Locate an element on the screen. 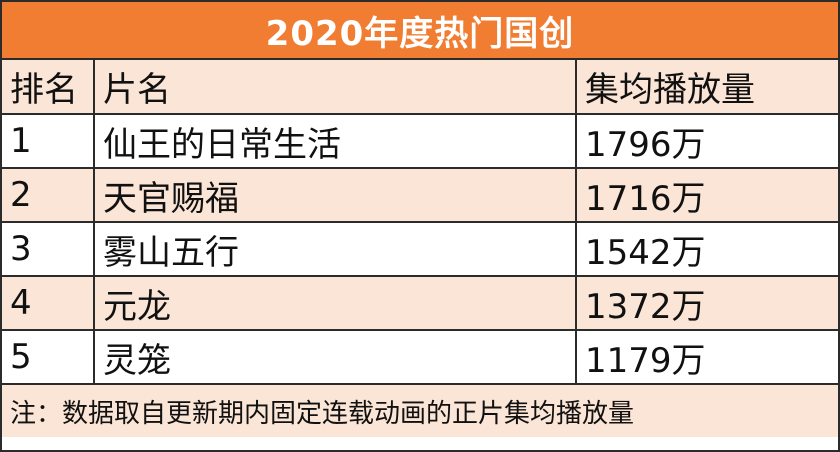 This screenshot has height=452, width=840. table-header-row: 排名 片名 集均播放量 is located at coordinates (420, 87).